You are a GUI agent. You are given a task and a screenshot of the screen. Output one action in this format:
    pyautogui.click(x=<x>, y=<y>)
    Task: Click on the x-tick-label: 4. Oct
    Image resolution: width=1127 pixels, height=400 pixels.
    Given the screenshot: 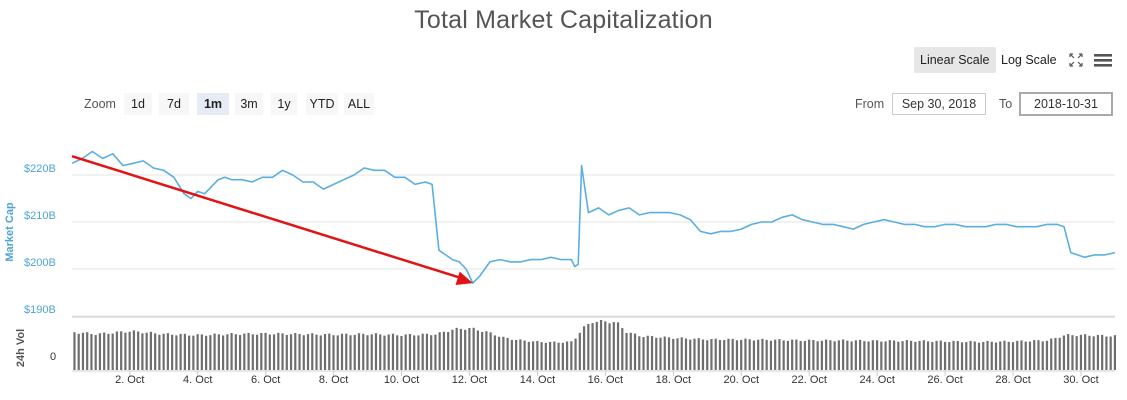 What is the action you would take?
    pyautogui.click(x=197, y=380)
    